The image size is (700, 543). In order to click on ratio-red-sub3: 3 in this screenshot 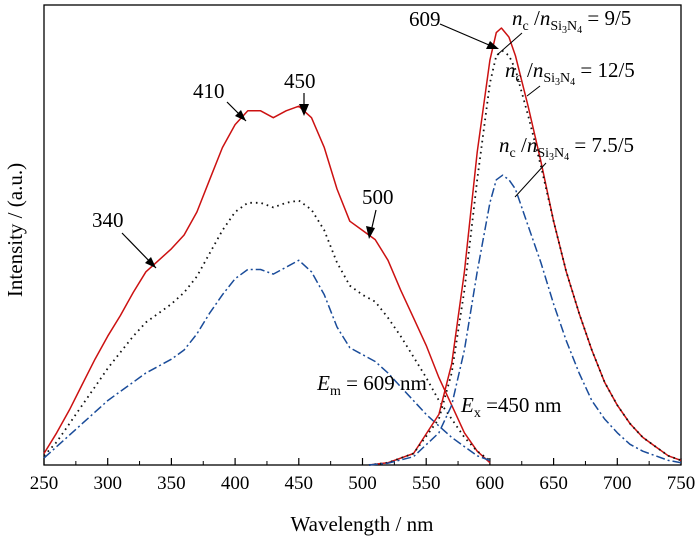, I will do `click(564, 30)`.